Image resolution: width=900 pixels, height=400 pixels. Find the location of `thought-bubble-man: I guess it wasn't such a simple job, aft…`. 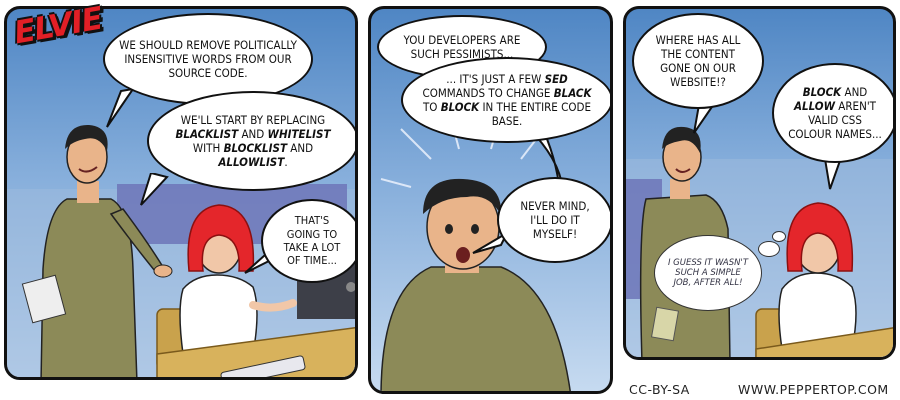

thought-bubble-man: I guess it wasn't such a simple job, aft… is located at coordinates (708, 273).